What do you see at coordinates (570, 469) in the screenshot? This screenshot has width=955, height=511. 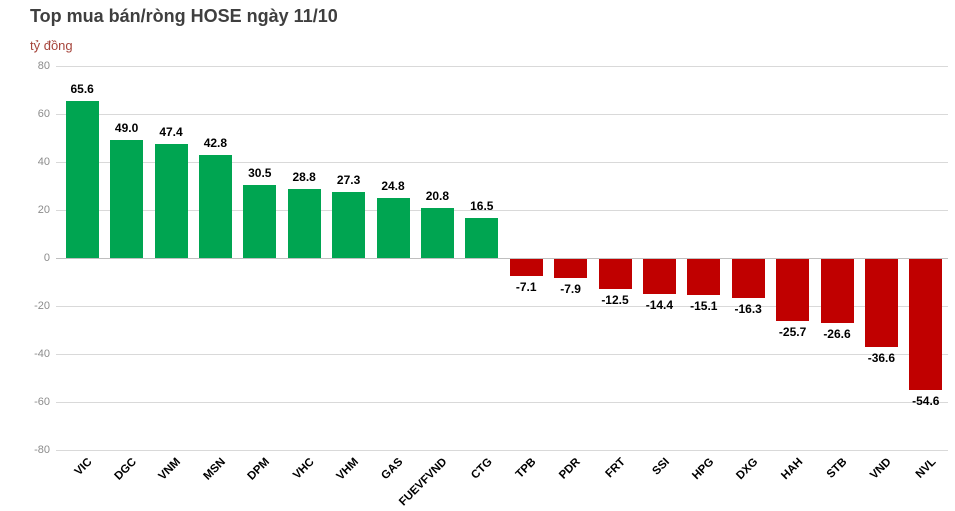 I see `x-axis-label: PDR` at bounding box center [570, 469].